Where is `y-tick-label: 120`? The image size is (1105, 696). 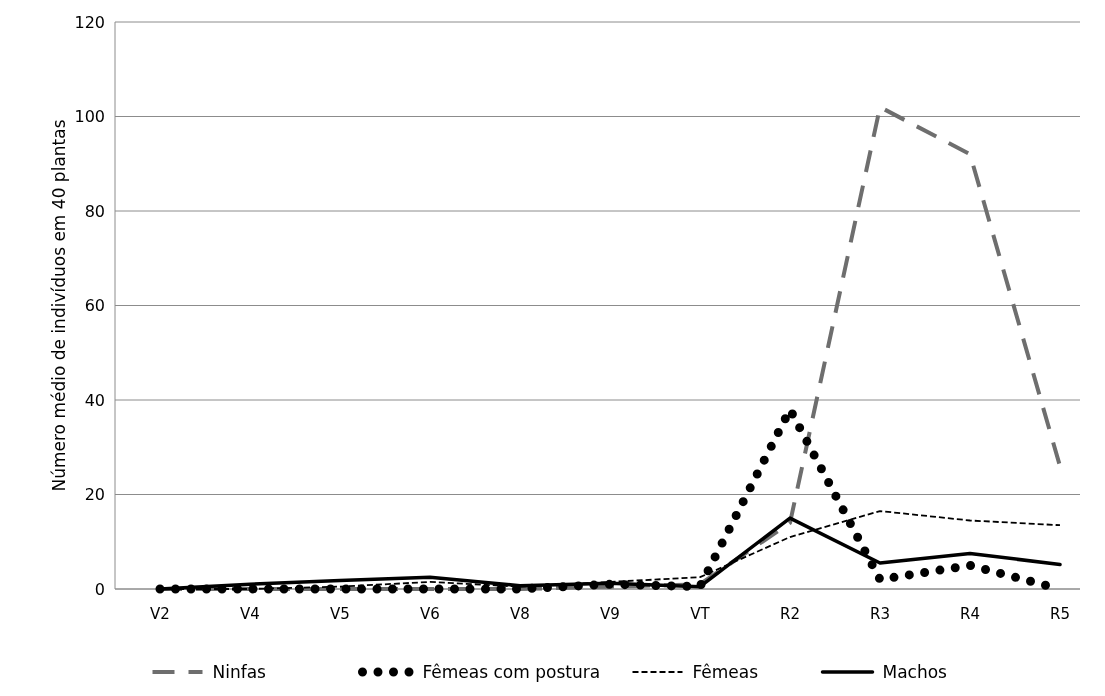 y-tick-label: 120 is located at coordinates (89, 22).